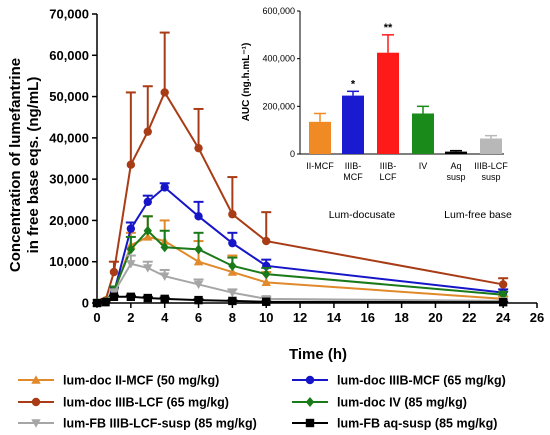  I want to click on x-tick-label: 18, so click(401, 317).